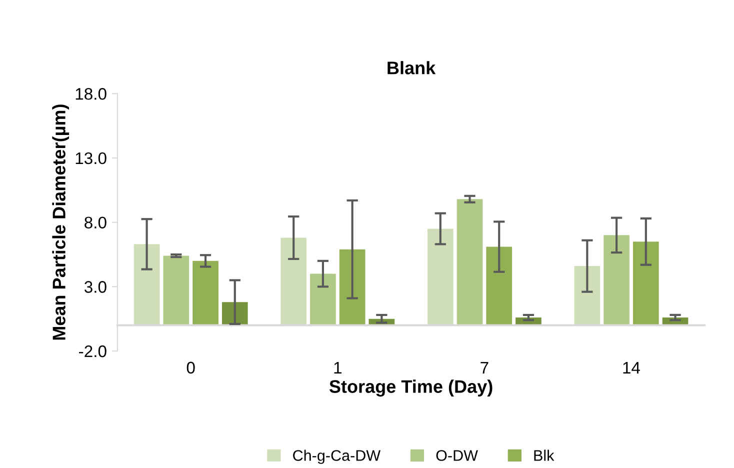  I want to click on y-tick-label: 8.0, so click(95, 222).